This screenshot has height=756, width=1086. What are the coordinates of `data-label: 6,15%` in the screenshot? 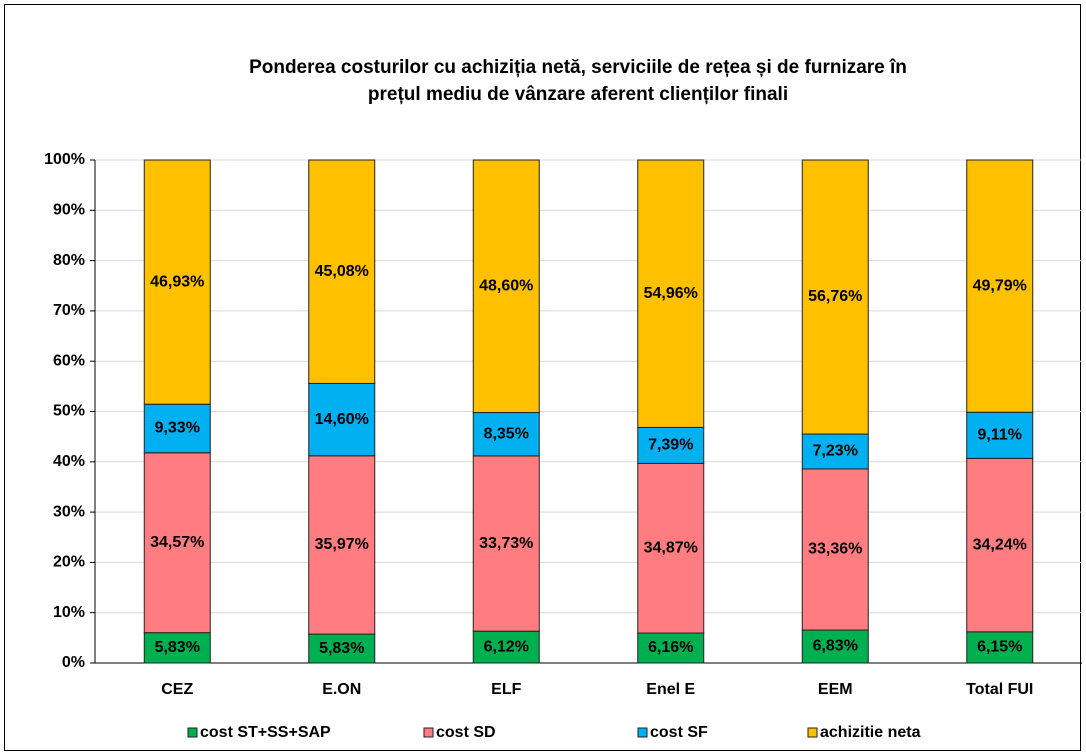 It's located at (999, 647).